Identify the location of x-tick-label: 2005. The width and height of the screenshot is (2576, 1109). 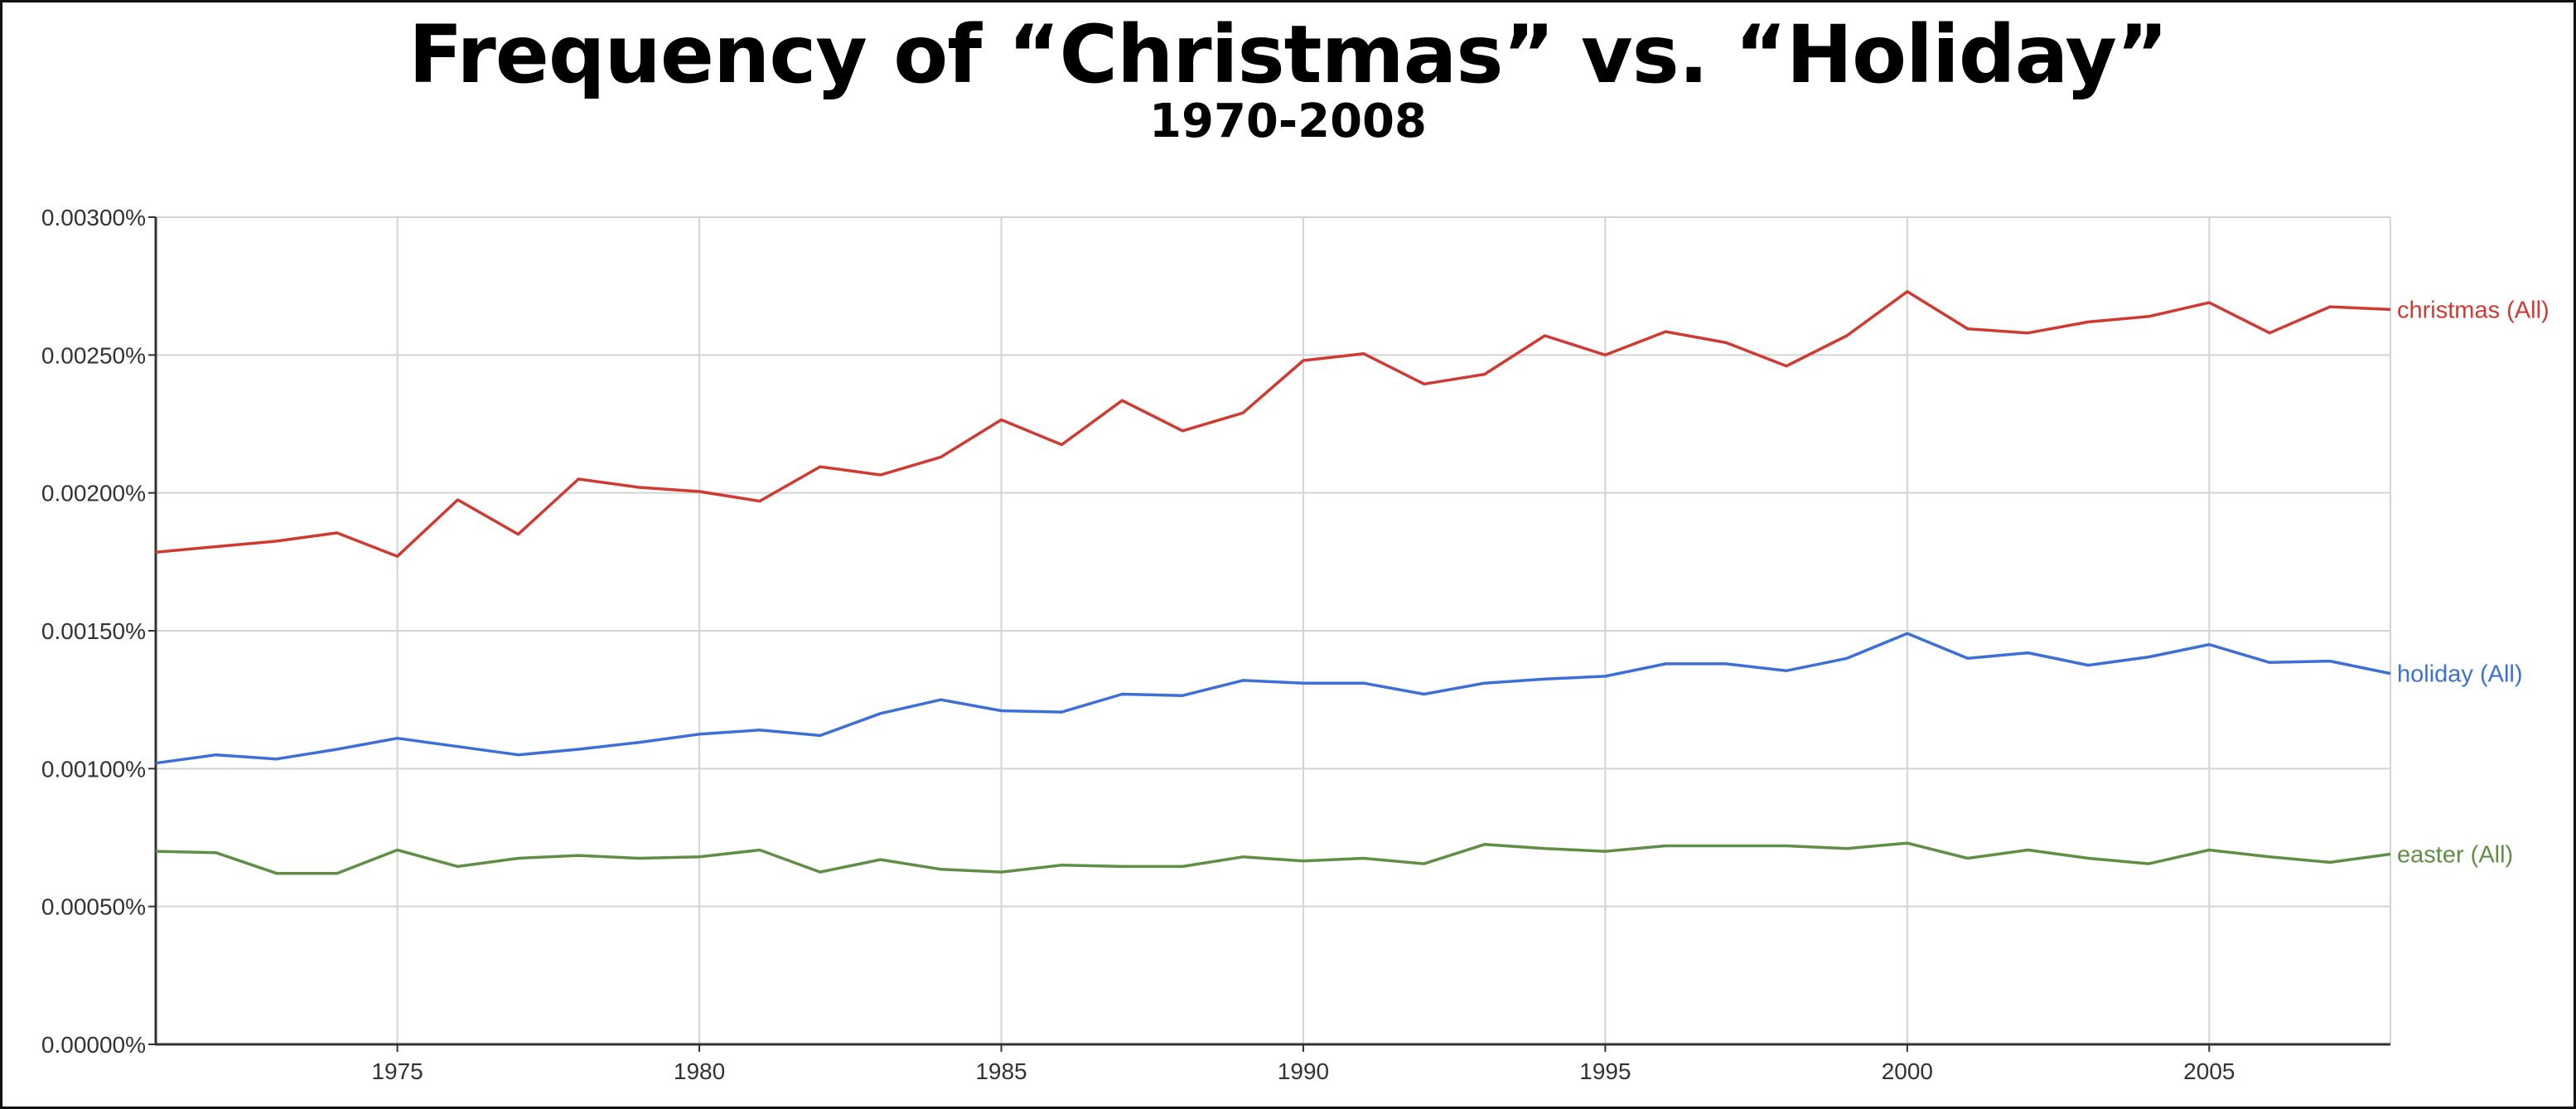
(2209, 1071).